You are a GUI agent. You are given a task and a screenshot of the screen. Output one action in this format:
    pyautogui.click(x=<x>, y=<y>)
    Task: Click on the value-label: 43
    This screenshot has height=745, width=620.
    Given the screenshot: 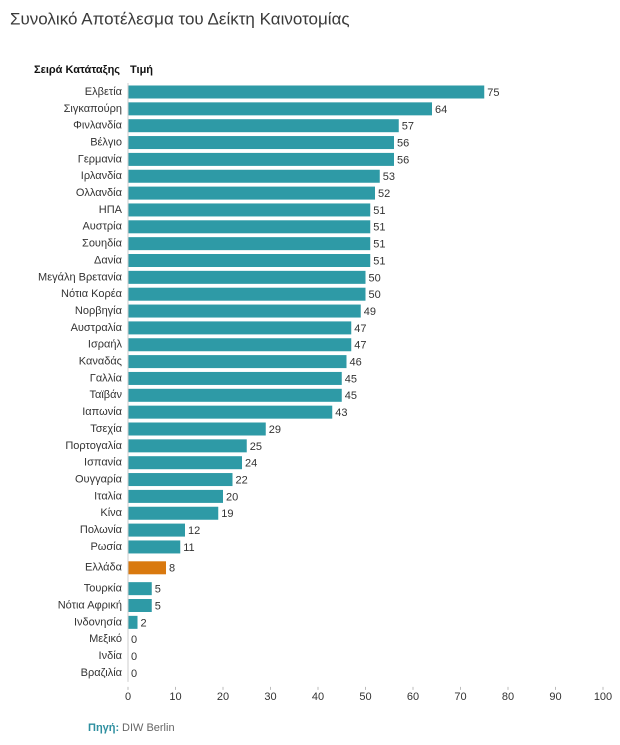 What is the action you would take?
    pyautogui.click(x=341, y=413)
    